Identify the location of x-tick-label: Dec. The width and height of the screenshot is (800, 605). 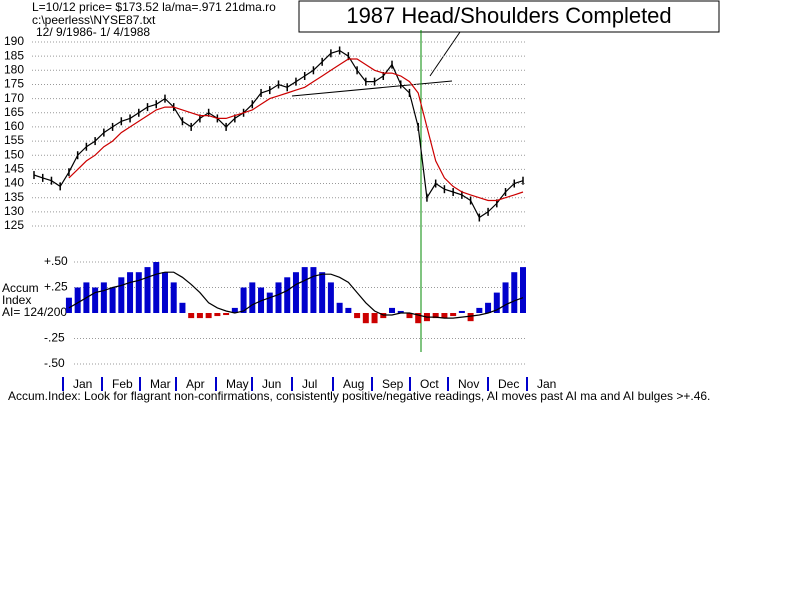
(508, 384).